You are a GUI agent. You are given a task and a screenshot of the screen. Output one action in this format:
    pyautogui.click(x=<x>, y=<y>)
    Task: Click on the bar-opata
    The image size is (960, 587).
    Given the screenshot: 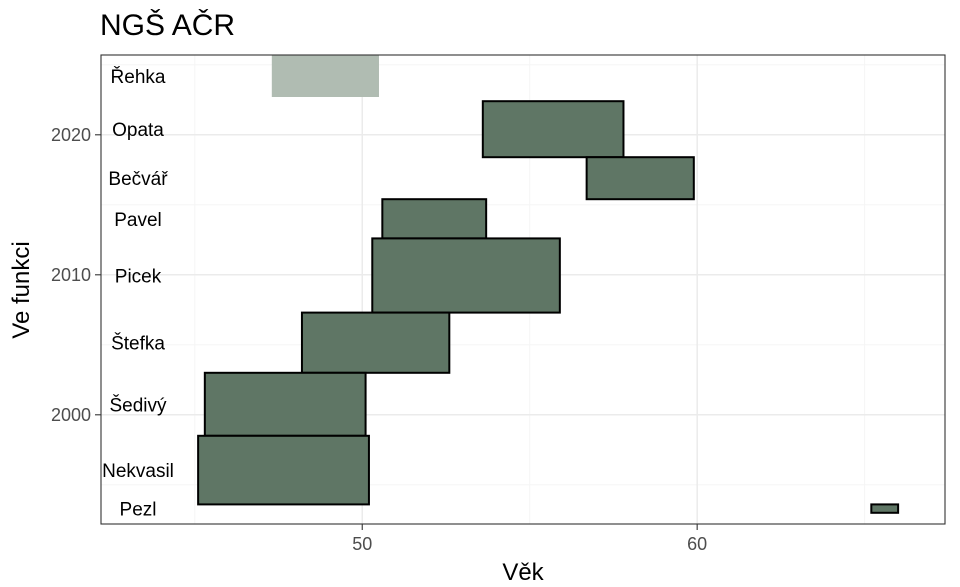 What is the action you would take?
    pyautogui.click(x=553, y=129)
    